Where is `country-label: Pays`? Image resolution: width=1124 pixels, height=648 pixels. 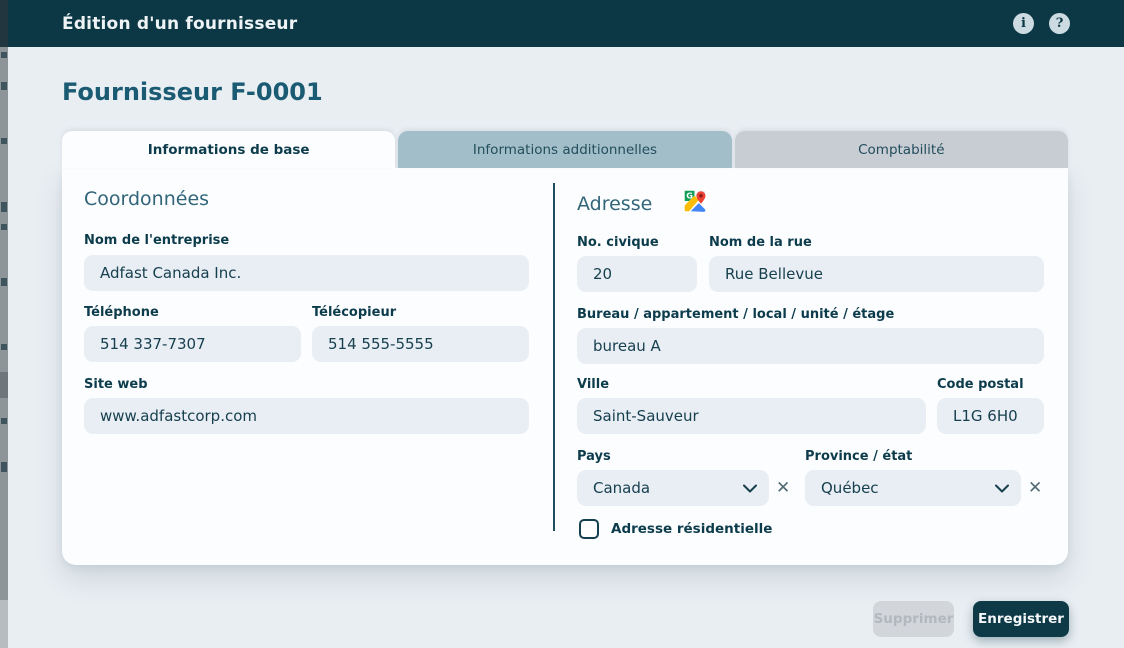 country-label: Pays is located at coordinates (594, 456).